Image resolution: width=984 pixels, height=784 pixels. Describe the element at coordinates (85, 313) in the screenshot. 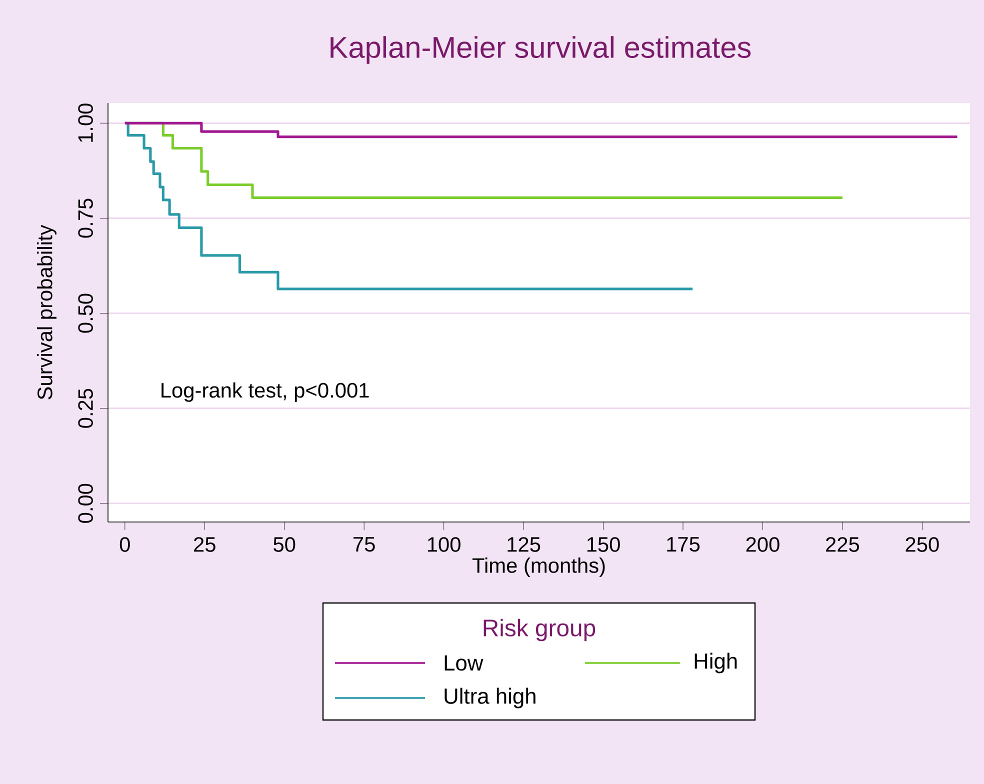

I see `y-tick-label: 0.50` at that location.